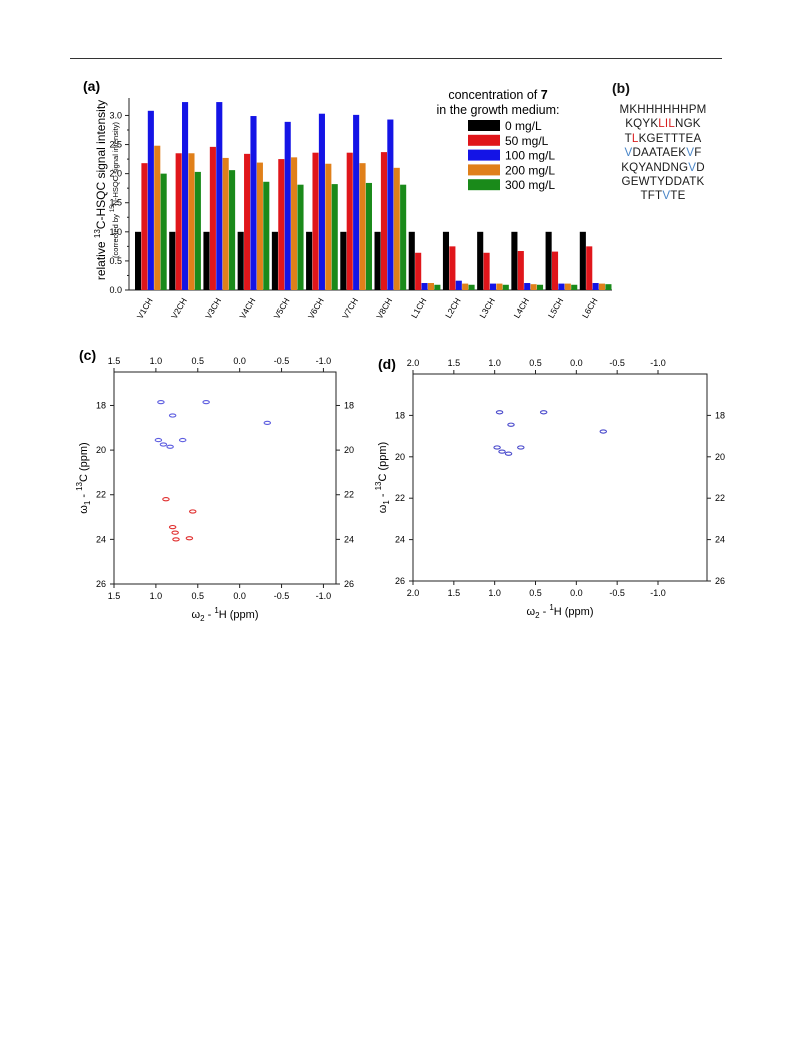  What do you see at coordinates (287, 205) in the screenshot?
I see `bar-V5CH-100mgL` at bounding box center [287, 205].